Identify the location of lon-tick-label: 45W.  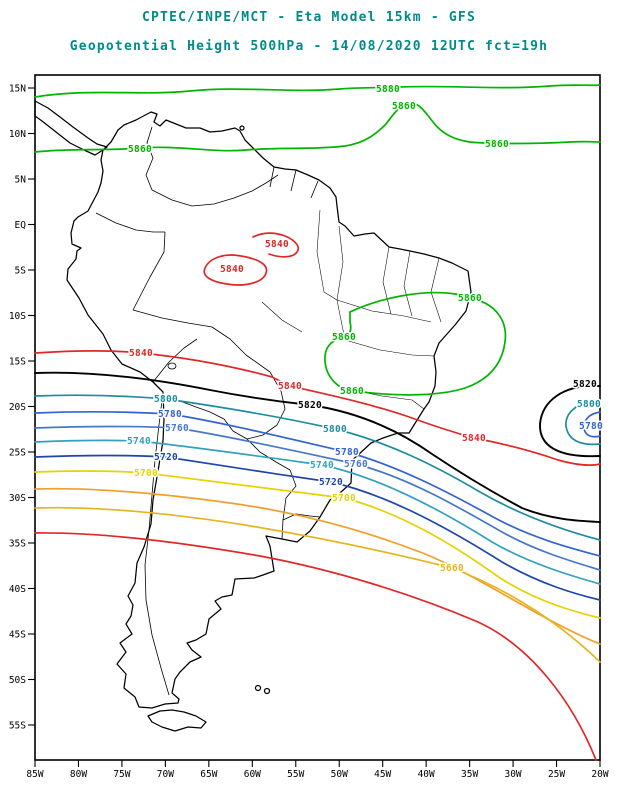
(382, 774).